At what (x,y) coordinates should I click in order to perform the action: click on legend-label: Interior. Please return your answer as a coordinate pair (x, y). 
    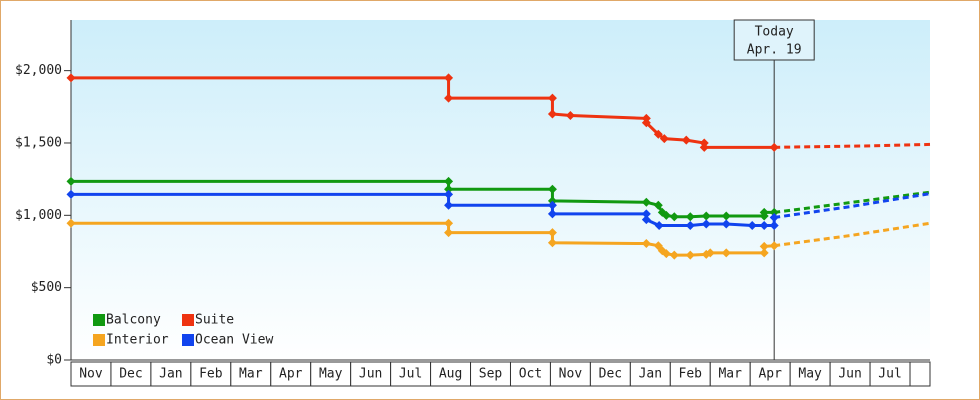
    Looking at the image, I should click on (137, 340).